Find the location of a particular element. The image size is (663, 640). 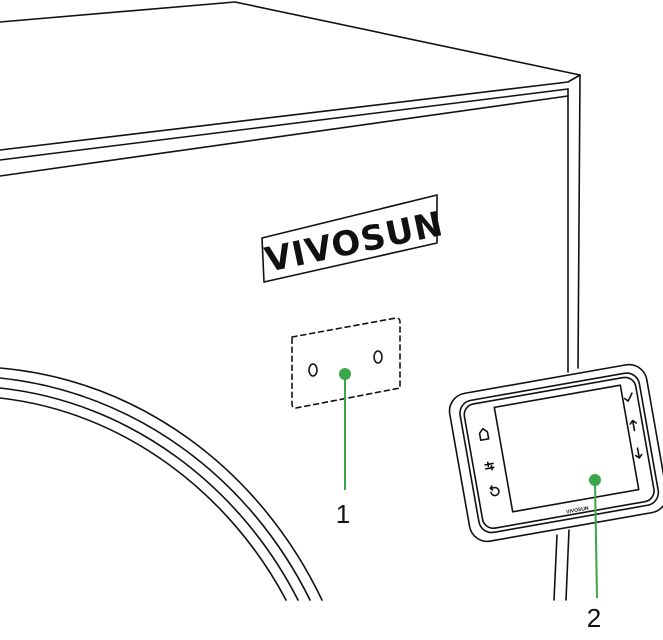

logo-plate: VIVOSUN is located at coordinates (354, 238).